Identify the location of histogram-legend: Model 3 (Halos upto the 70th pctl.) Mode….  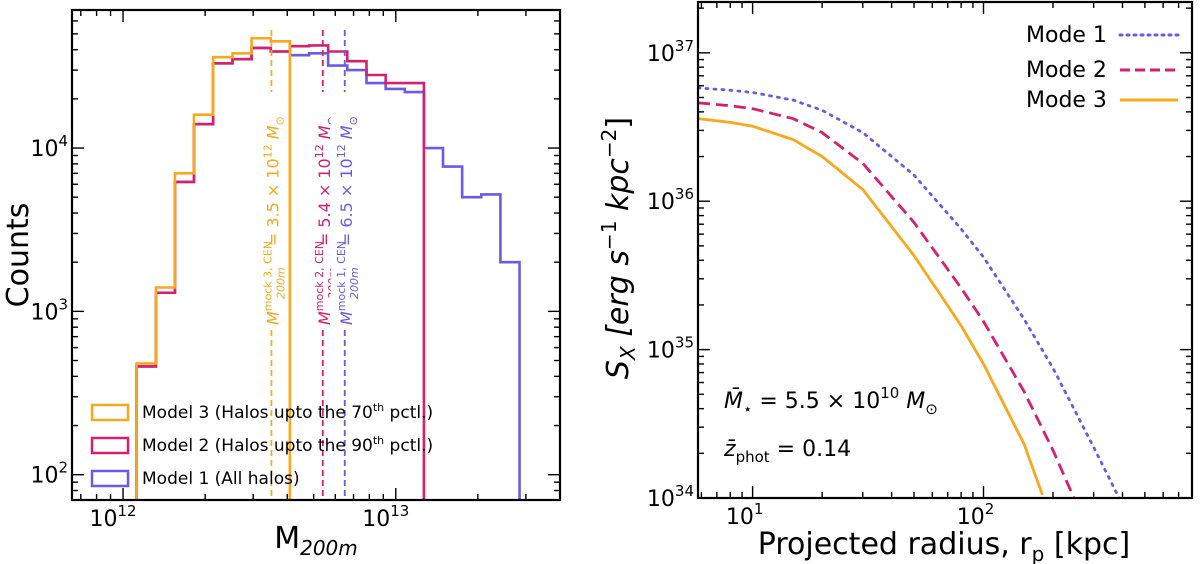
(261, 445).